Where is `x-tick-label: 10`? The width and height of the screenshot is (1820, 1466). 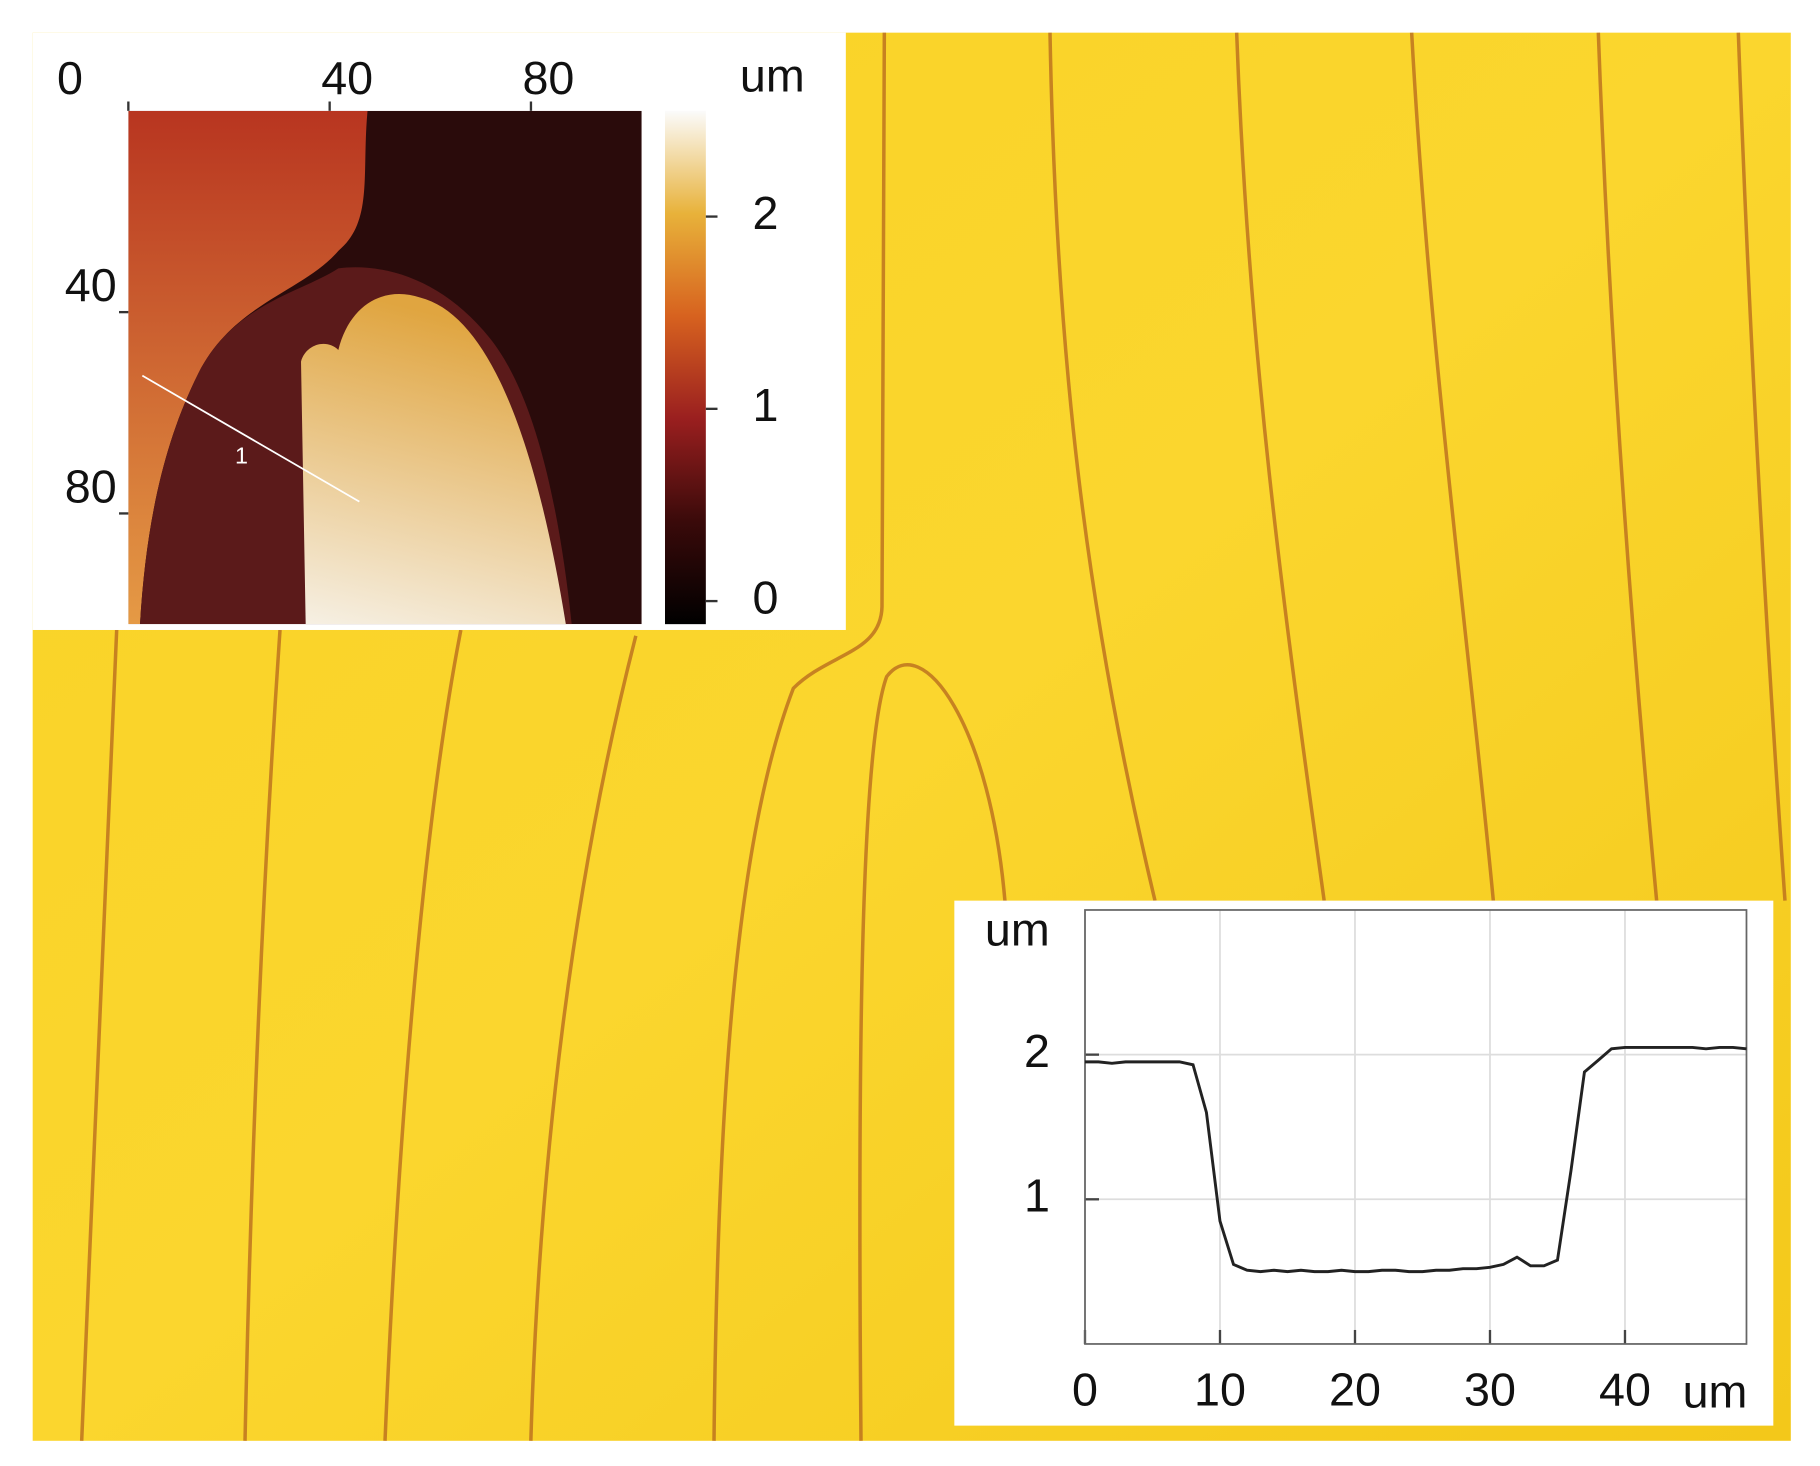 x-tick-label: 10 is located at coordinates (1220, 1389).